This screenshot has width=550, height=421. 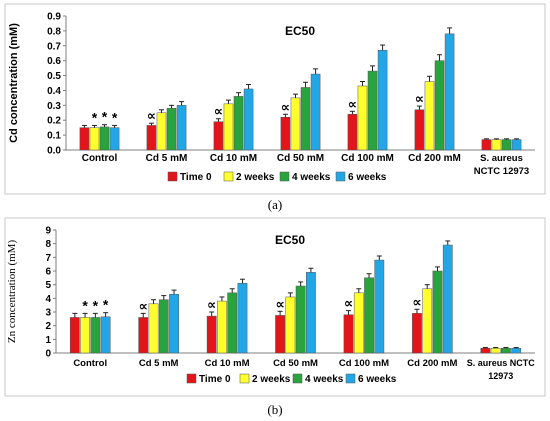 I want to click on y-tick-label: 0.2, so click(x=54, y=121).